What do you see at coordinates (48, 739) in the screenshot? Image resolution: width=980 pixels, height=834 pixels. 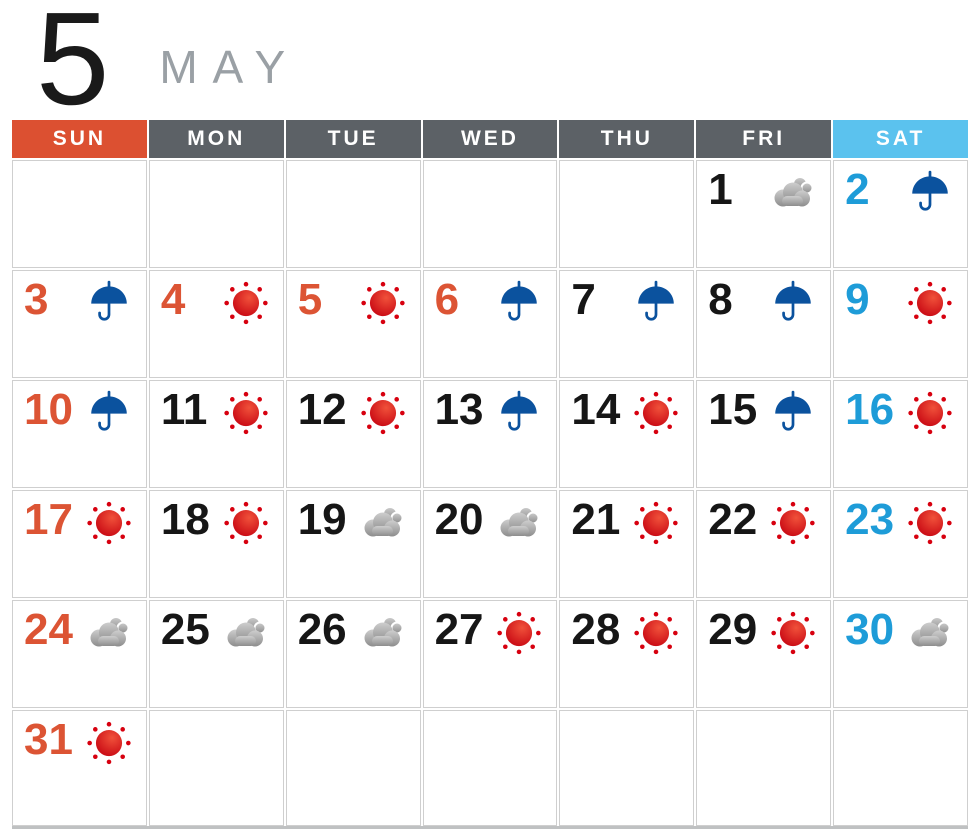 I see `day-number: 31` at bounding box center [48, 739].